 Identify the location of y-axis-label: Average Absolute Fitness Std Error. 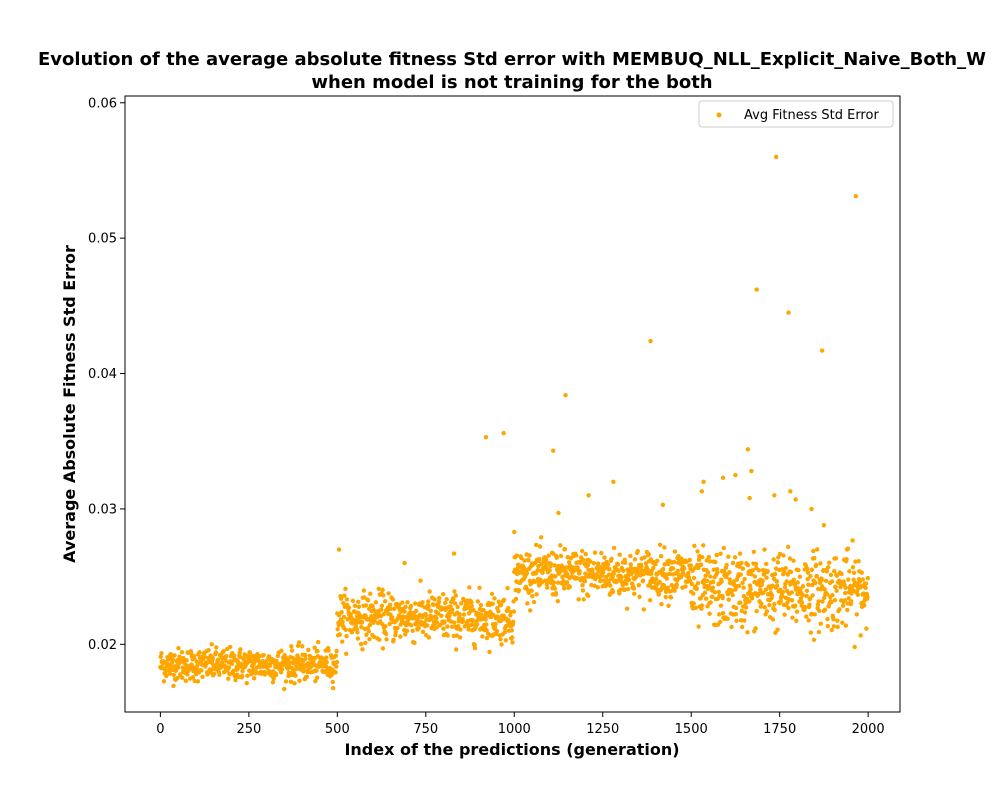
(69, 404).